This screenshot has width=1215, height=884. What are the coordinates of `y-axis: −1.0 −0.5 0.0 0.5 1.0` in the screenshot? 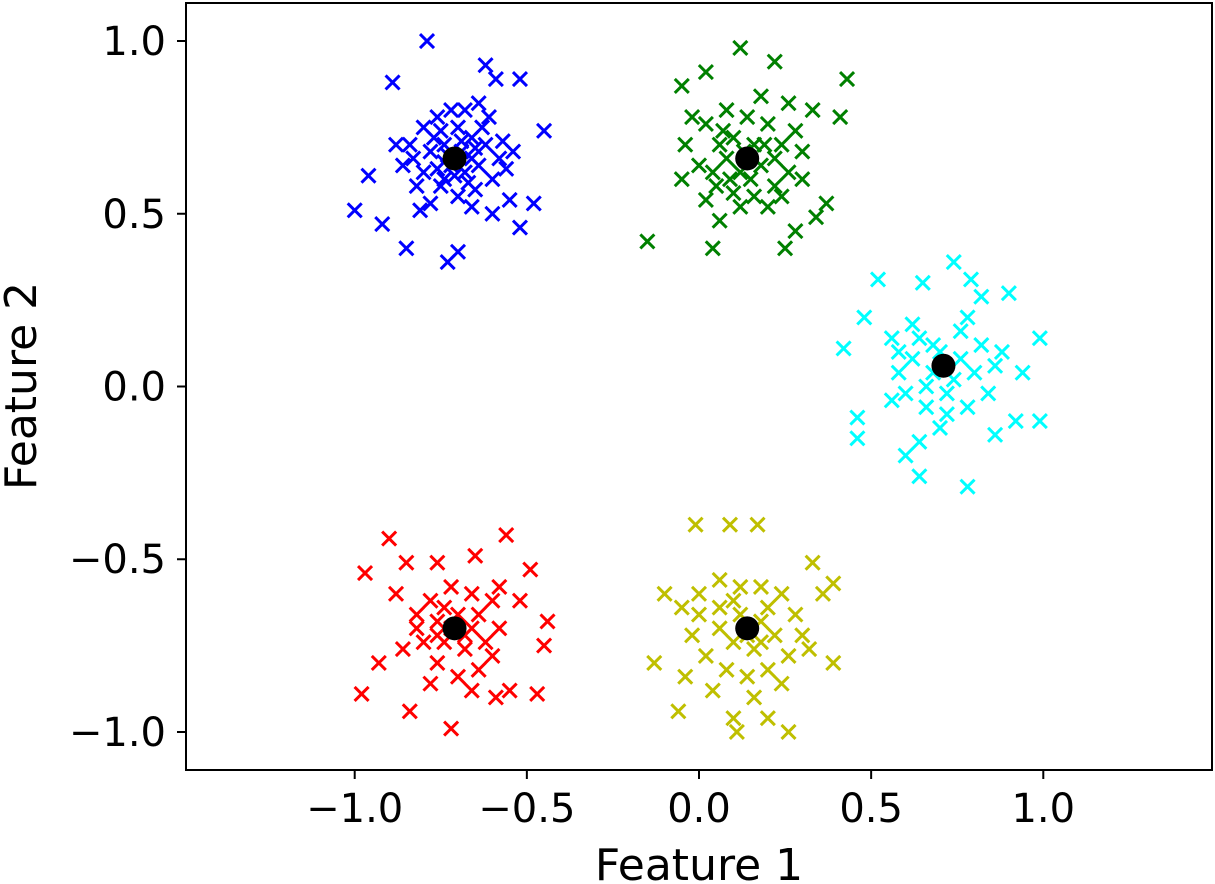 It's located at (127, 387).